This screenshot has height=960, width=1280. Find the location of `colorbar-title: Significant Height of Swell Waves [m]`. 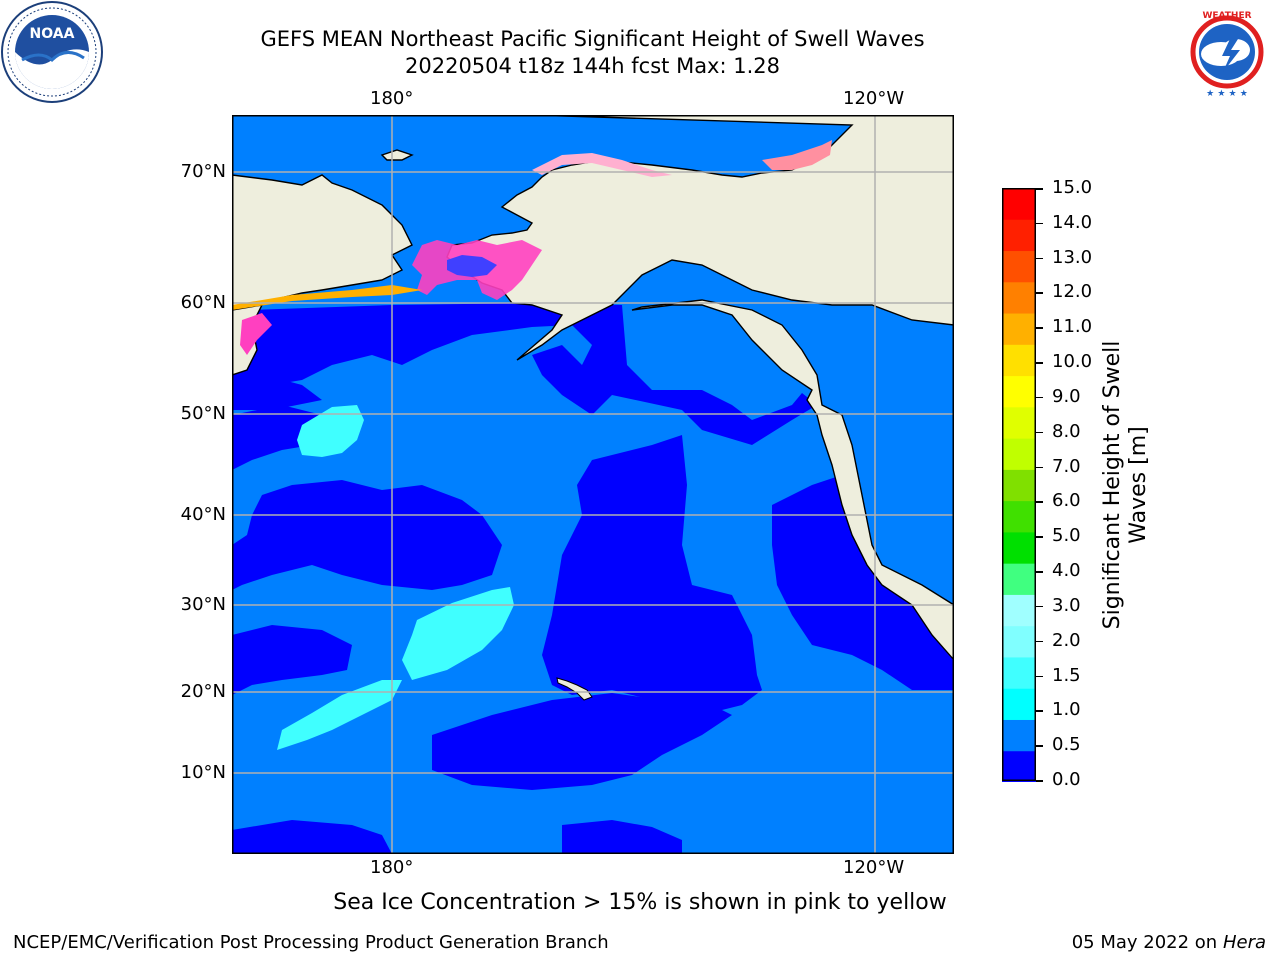

colorbar-title: Significant Height of Swell Waves [m] is located at coordinates (1126, 485).